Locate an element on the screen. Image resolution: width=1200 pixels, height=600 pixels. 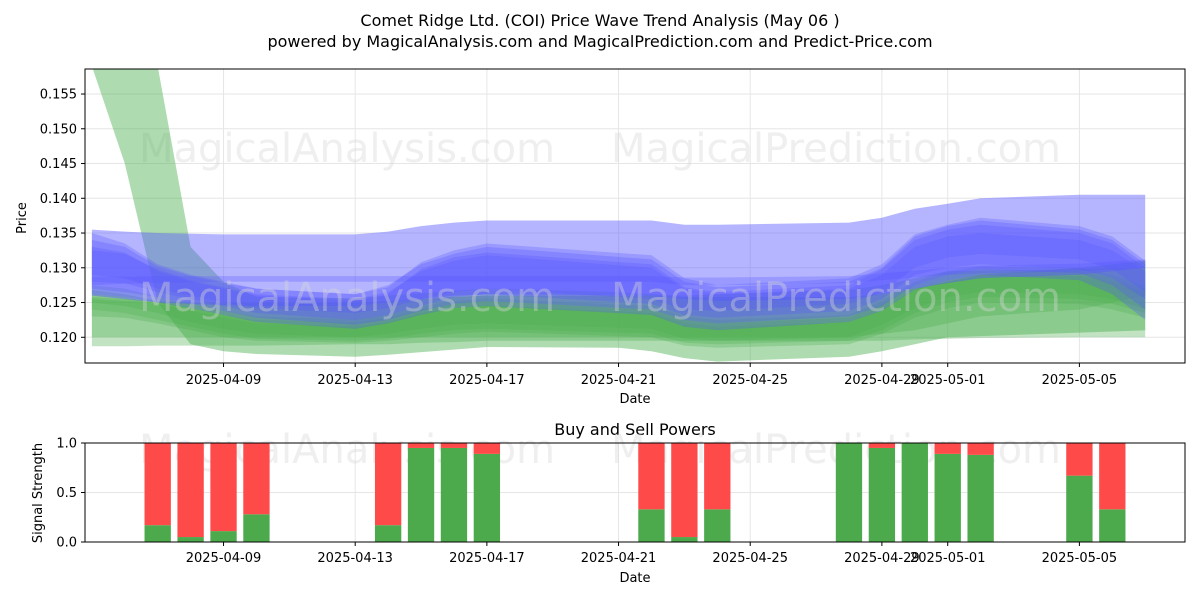
powers-title: Buy and Sell Powers is located at coordinates (635, 429).